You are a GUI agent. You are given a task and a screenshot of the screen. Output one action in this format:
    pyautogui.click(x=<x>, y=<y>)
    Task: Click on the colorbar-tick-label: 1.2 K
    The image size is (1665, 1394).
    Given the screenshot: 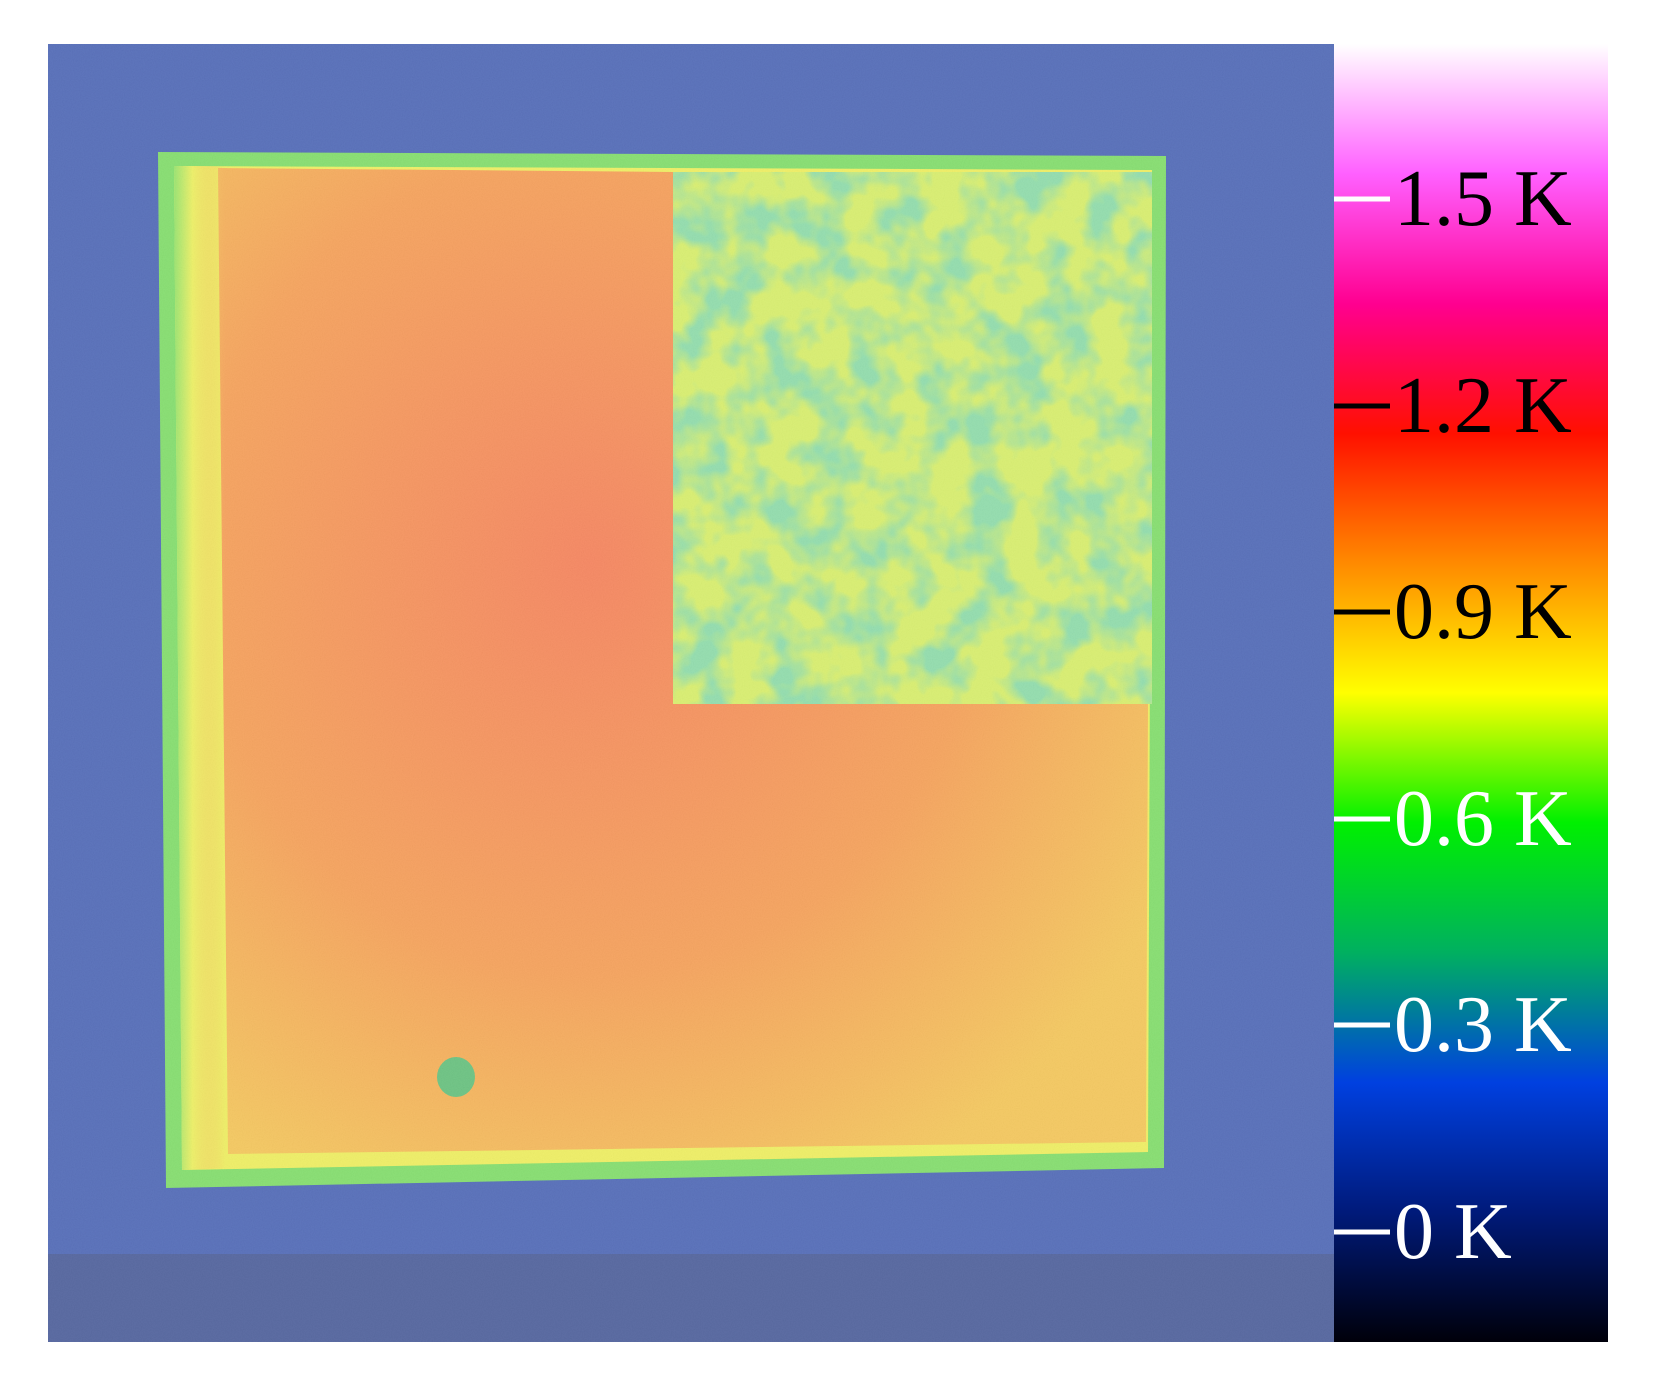 What is the action you would take?
    pyautogui.click(x=1483, y=405)
    